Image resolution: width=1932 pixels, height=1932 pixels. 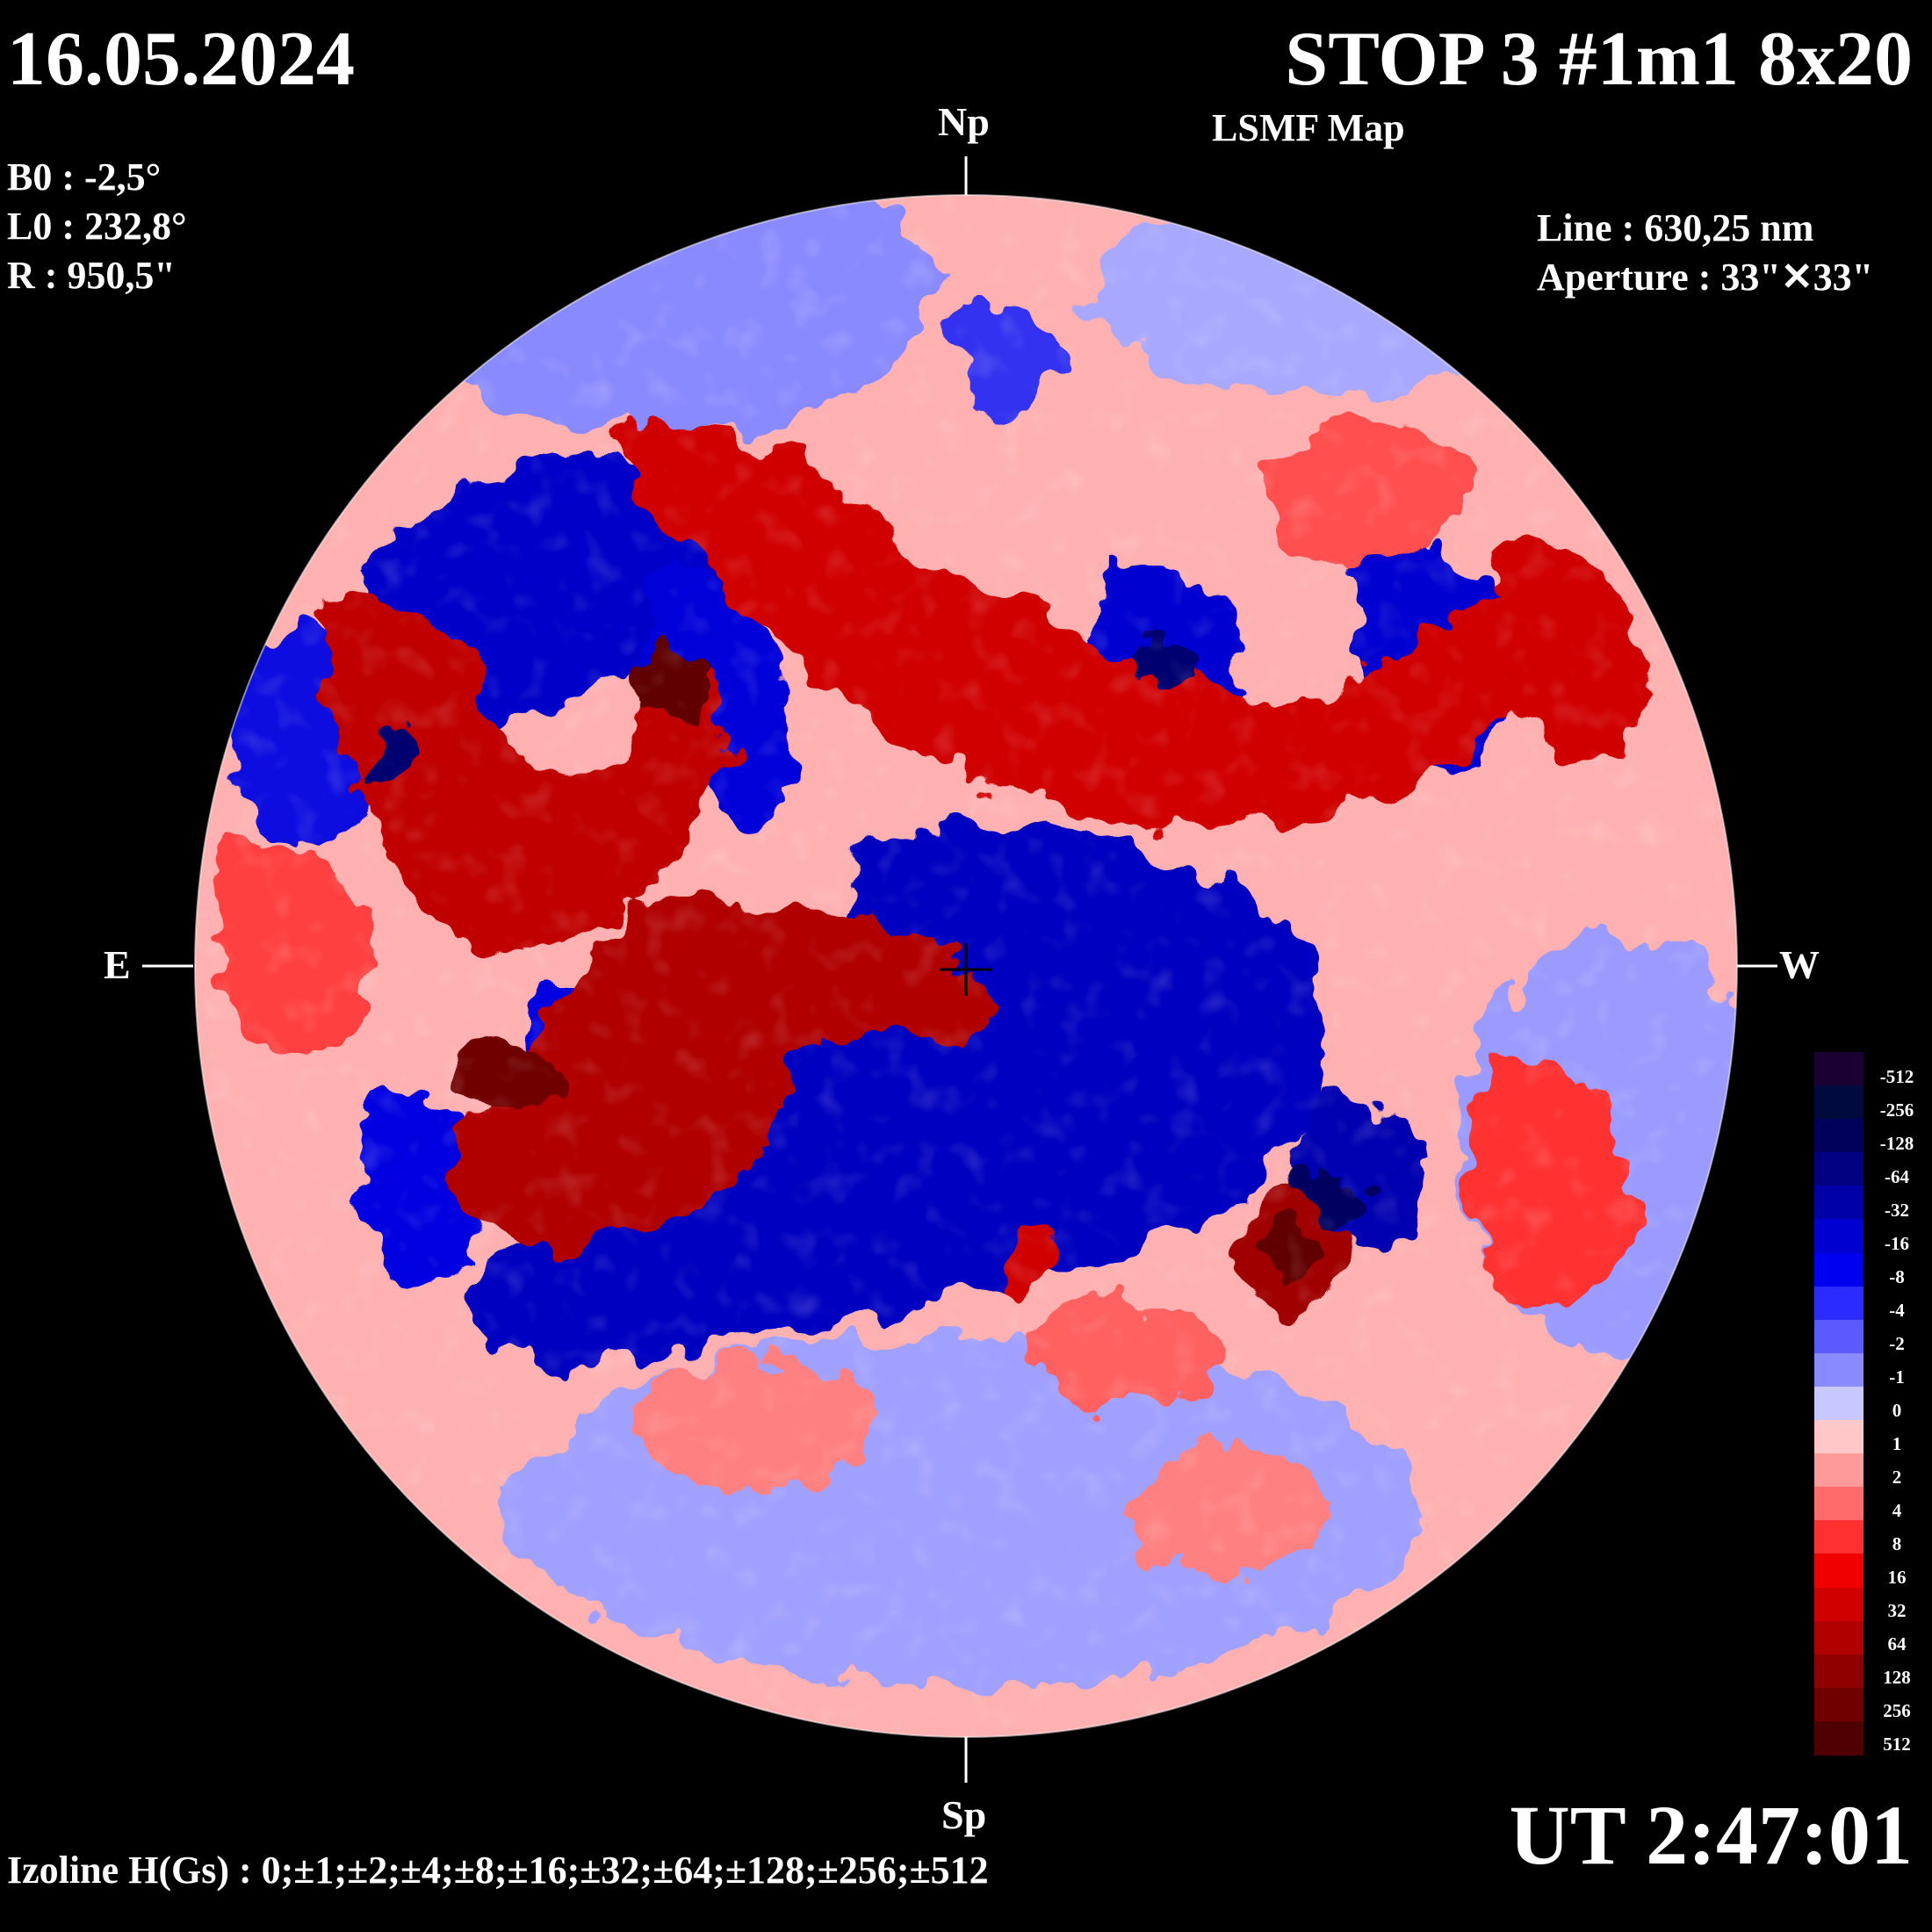 What do you see at coordinates (117, 965) in the screenshot?
I see `east-label: E` at bounding box center [117, 965].